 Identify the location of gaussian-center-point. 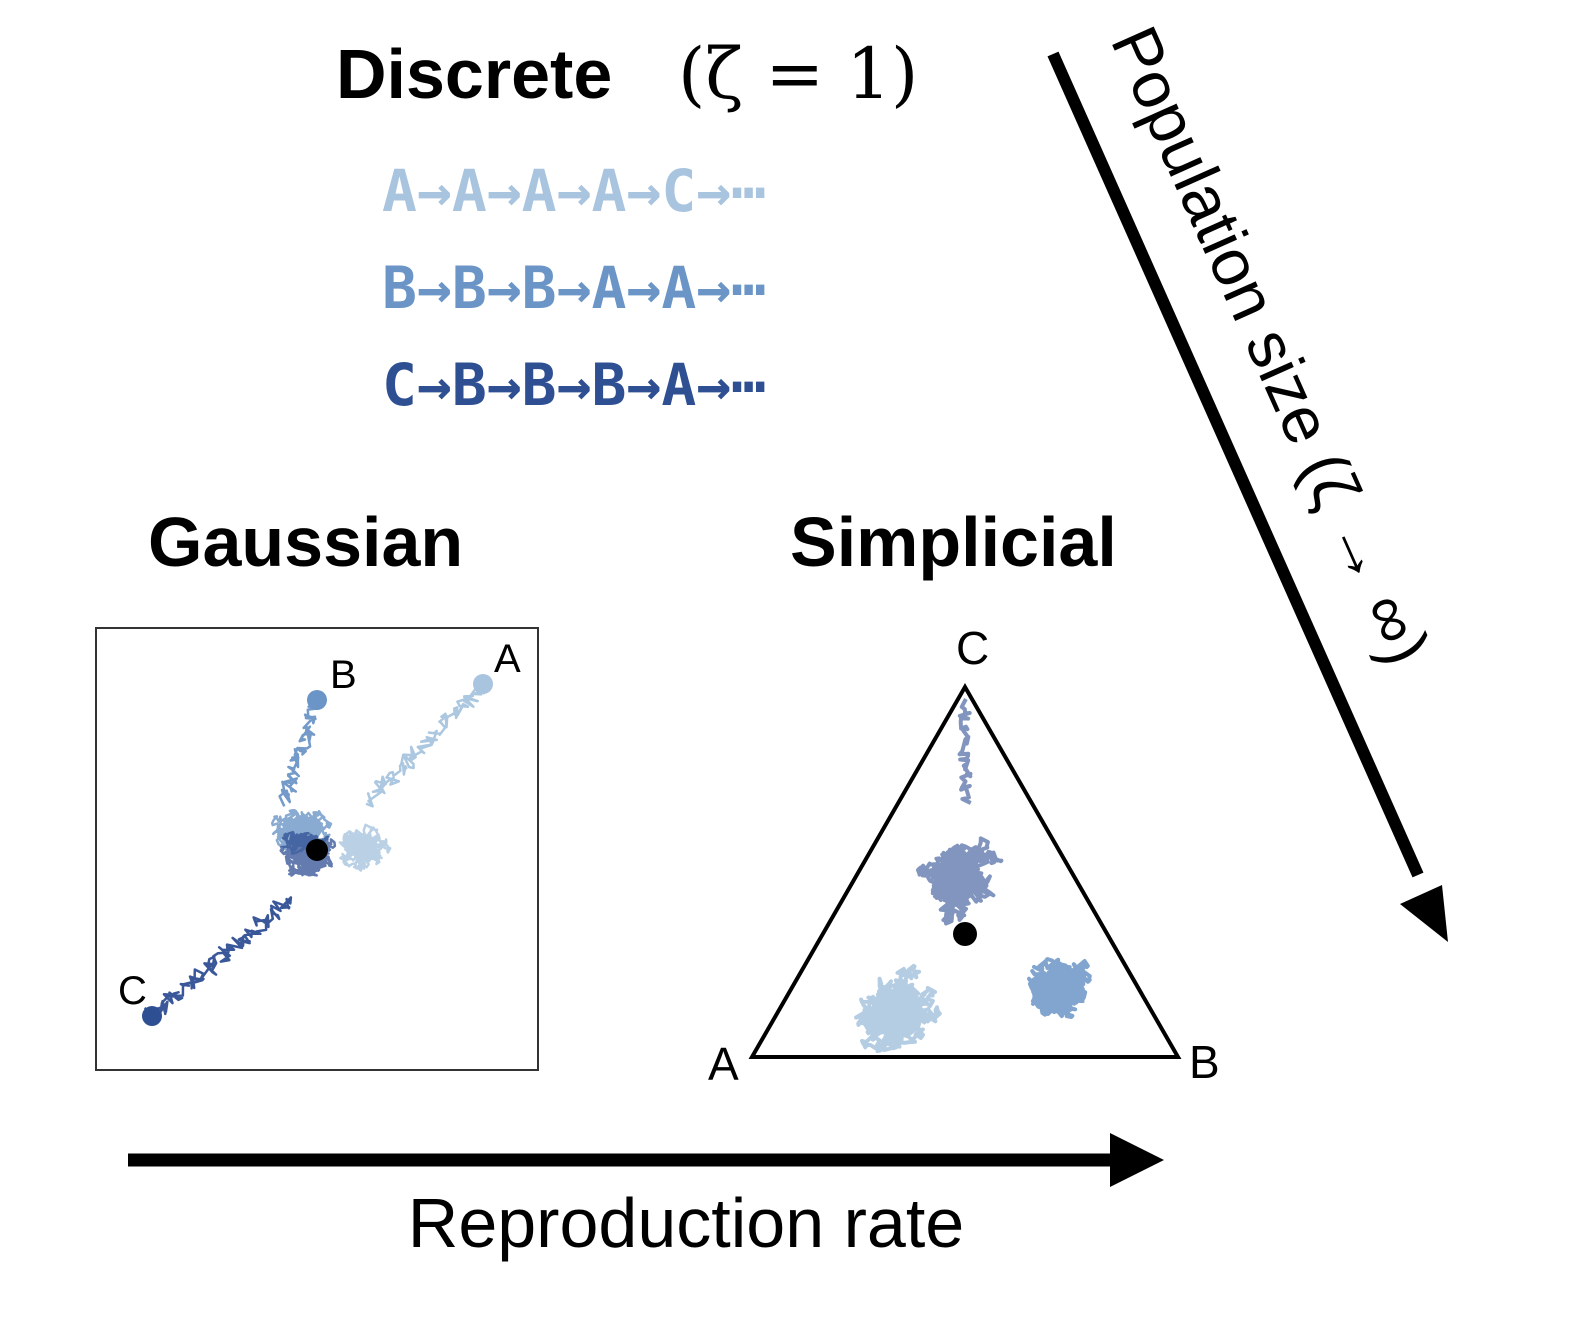
(317, 850).